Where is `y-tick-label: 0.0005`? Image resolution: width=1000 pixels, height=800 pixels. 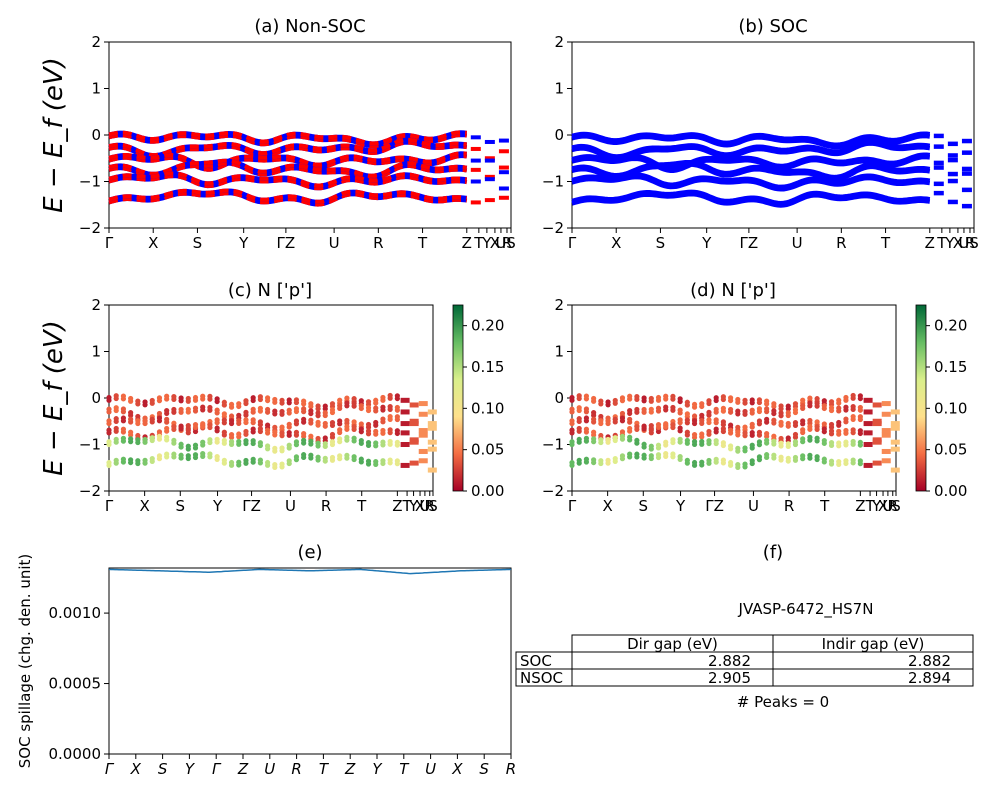 y-tick-label: 0.0005 is located at coordinates (75, 684).